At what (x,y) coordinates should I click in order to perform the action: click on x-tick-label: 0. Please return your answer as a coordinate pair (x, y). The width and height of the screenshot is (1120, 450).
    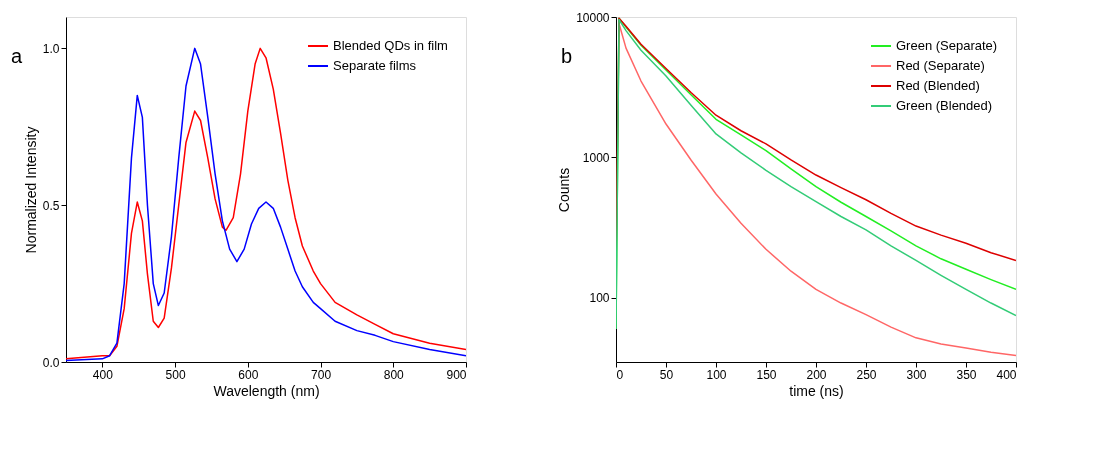
    Looking at the image, I should click on (620, 374).